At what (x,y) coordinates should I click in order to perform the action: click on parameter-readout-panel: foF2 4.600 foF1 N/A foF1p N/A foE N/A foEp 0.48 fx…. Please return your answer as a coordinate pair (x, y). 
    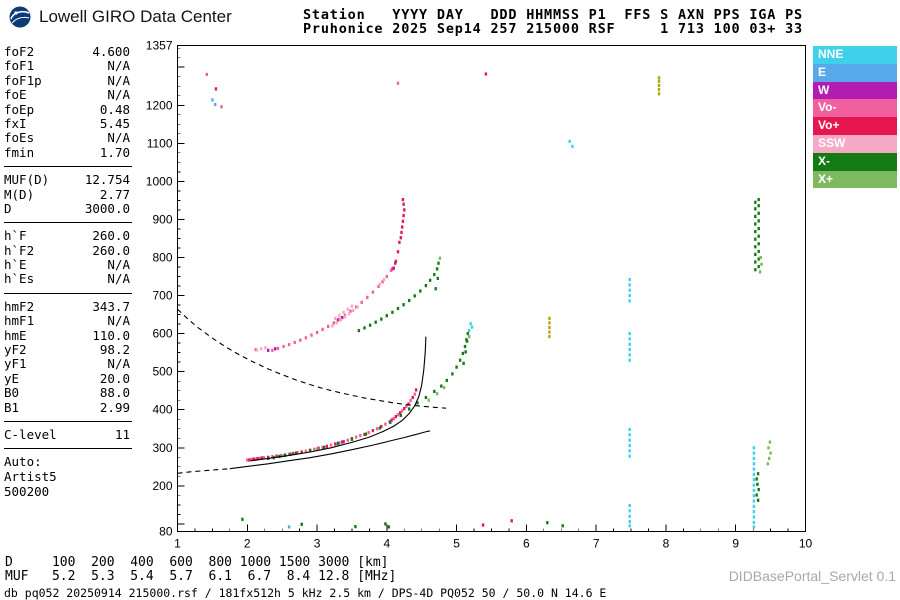
    Looking at the image, I should click on (68, 271).